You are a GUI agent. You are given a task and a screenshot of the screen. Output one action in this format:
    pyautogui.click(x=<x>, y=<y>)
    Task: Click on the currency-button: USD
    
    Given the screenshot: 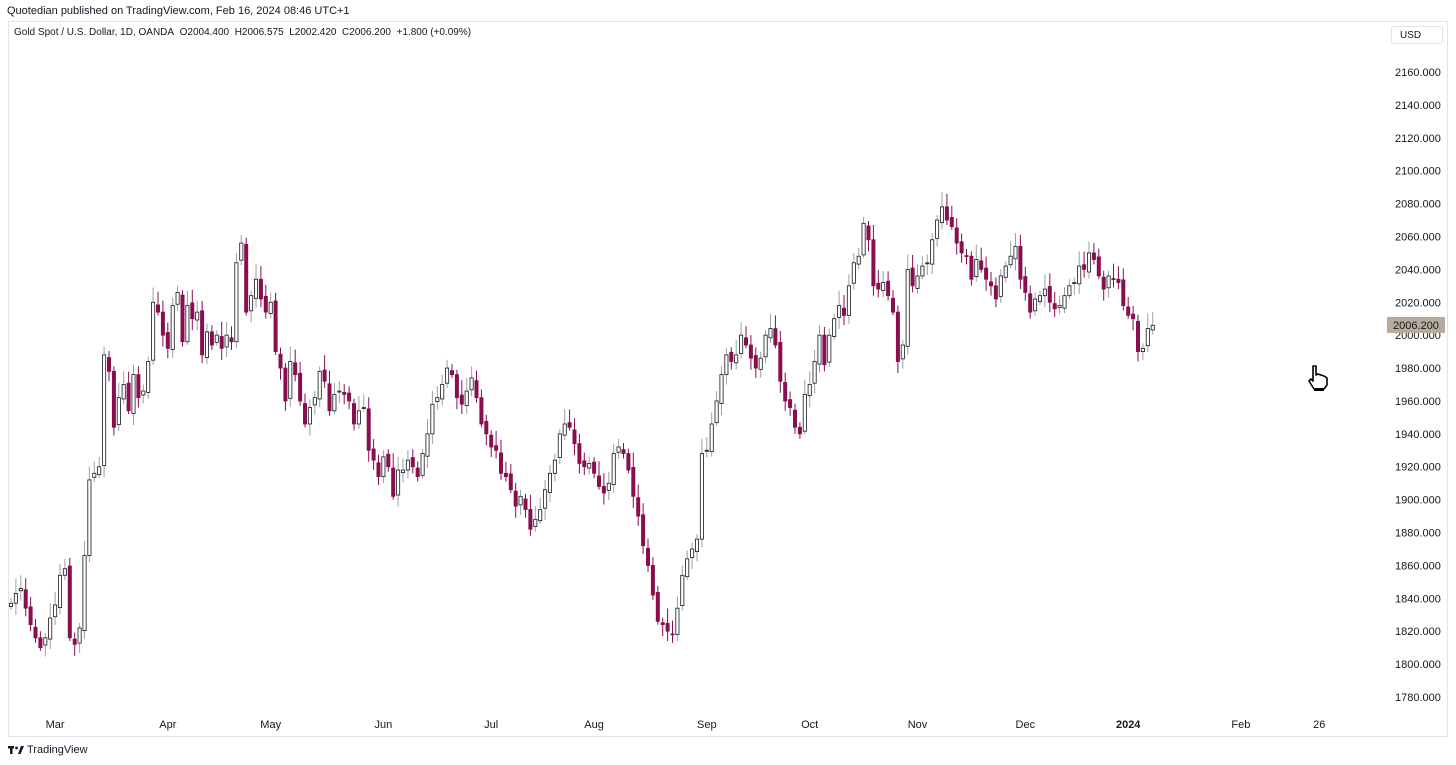 What is the action you would take?
    pyautogui.click(x=1417, y=35)
    